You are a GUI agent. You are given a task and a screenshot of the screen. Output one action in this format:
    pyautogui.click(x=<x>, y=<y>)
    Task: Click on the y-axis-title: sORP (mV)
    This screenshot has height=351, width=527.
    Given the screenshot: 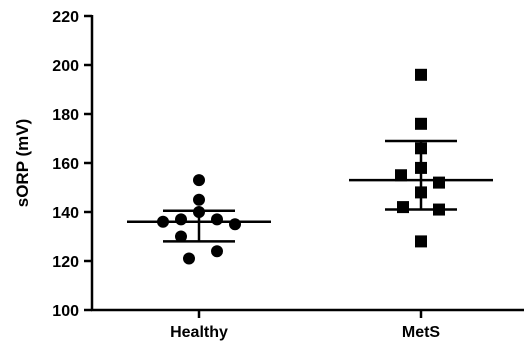 What is the action you would take?
    pyautogui.click(x=22, y=163)
    